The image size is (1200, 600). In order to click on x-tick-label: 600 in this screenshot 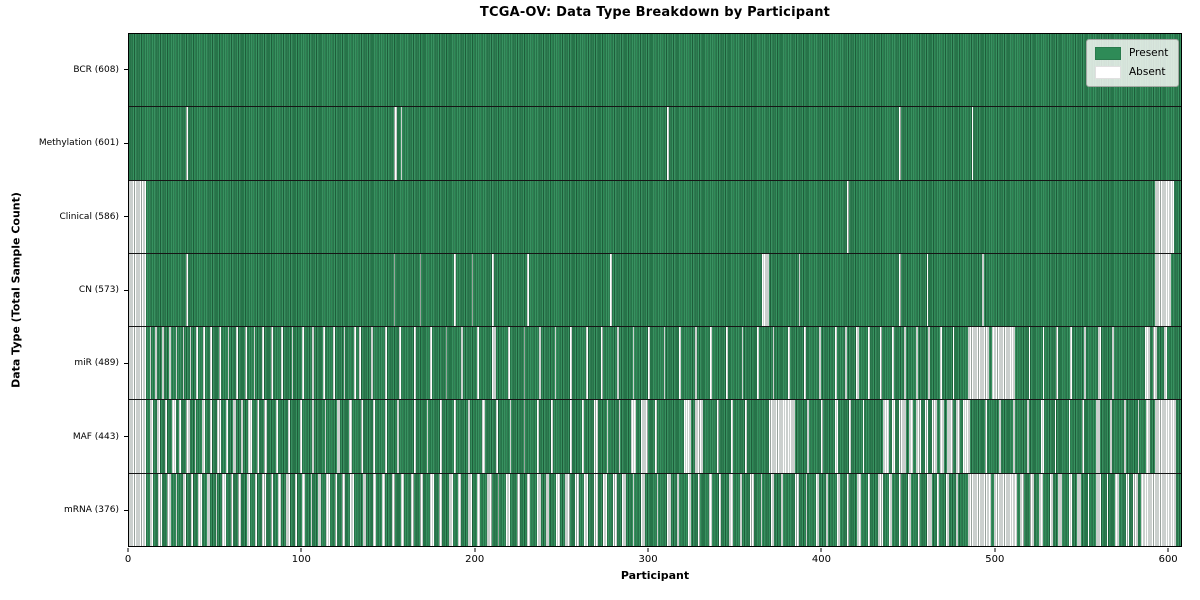, I will do `click(1168, 559)`.